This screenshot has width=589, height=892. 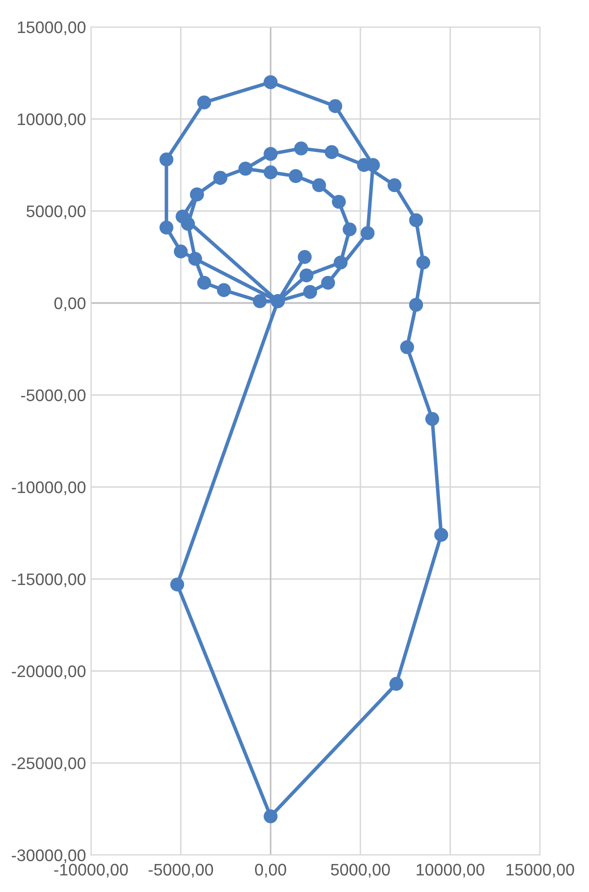 I want to click on y-tick-label: -10000,00, so click(x=49, y=488).